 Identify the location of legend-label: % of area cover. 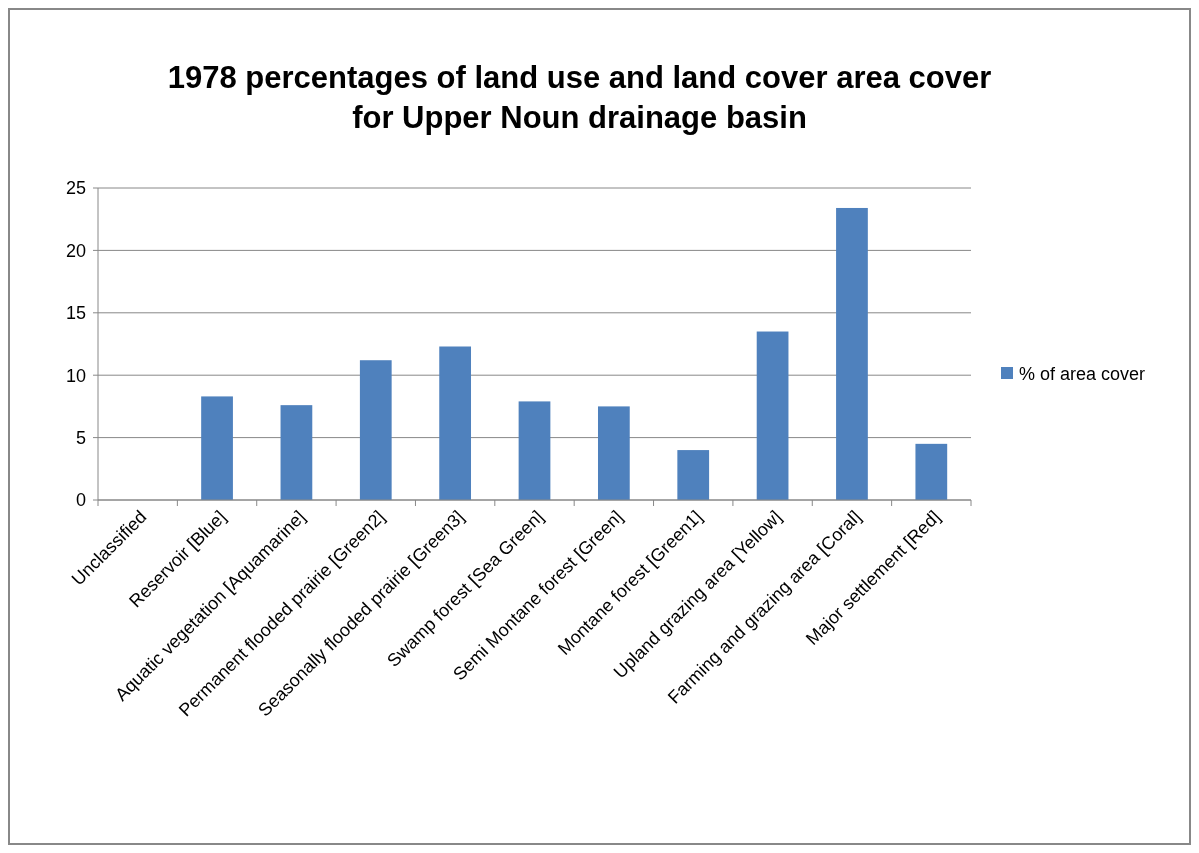
(1082, 374).